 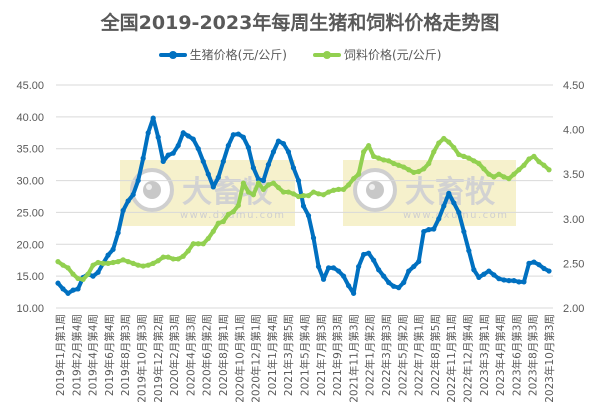 What do you see at coordinates (76, 355) in the screenshot?
I see `x-tick-label: 2019年2月第4周` at bounding box center [76, 355].